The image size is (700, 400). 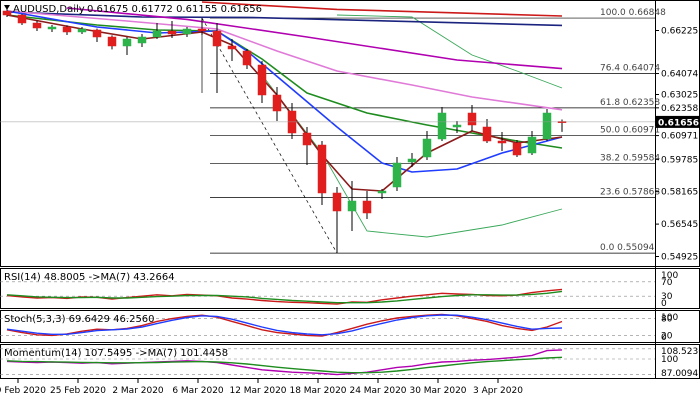 I want to click on current-price-badge: 0.61656, so click(x=678, y=121).